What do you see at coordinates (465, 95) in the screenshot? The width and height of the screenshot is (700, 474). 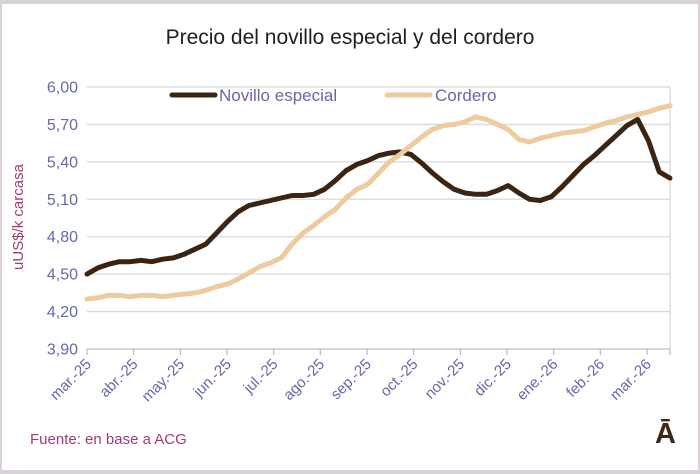 I see `legend-label-cordero: Cordero` at bounding box center [465, 95].